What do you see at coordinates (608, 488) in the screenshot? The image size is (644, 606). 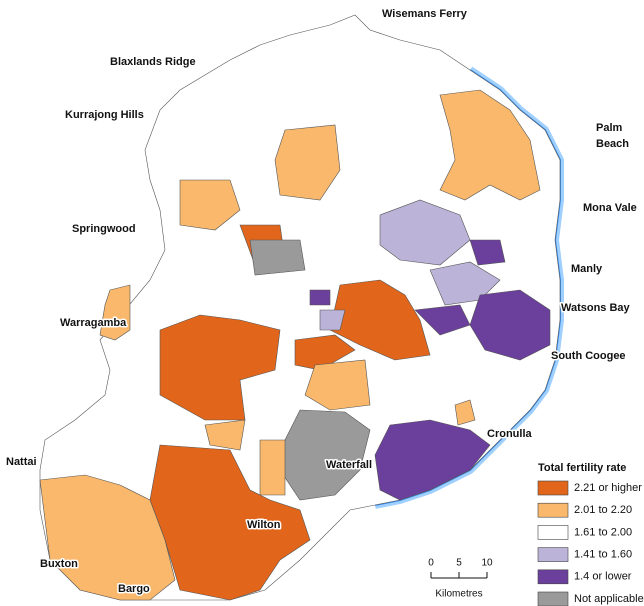 I see `legend-label: 2.21 or higher` at bounding box center [608, 488].